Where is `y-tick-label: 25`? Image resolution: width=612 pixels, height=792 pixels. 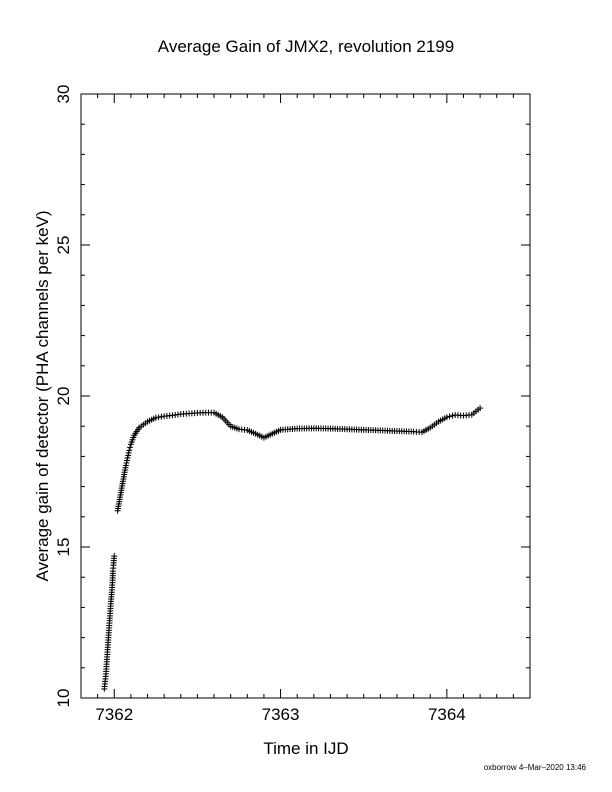
y-tick-label: 25 is located at coordinates (63, 245).